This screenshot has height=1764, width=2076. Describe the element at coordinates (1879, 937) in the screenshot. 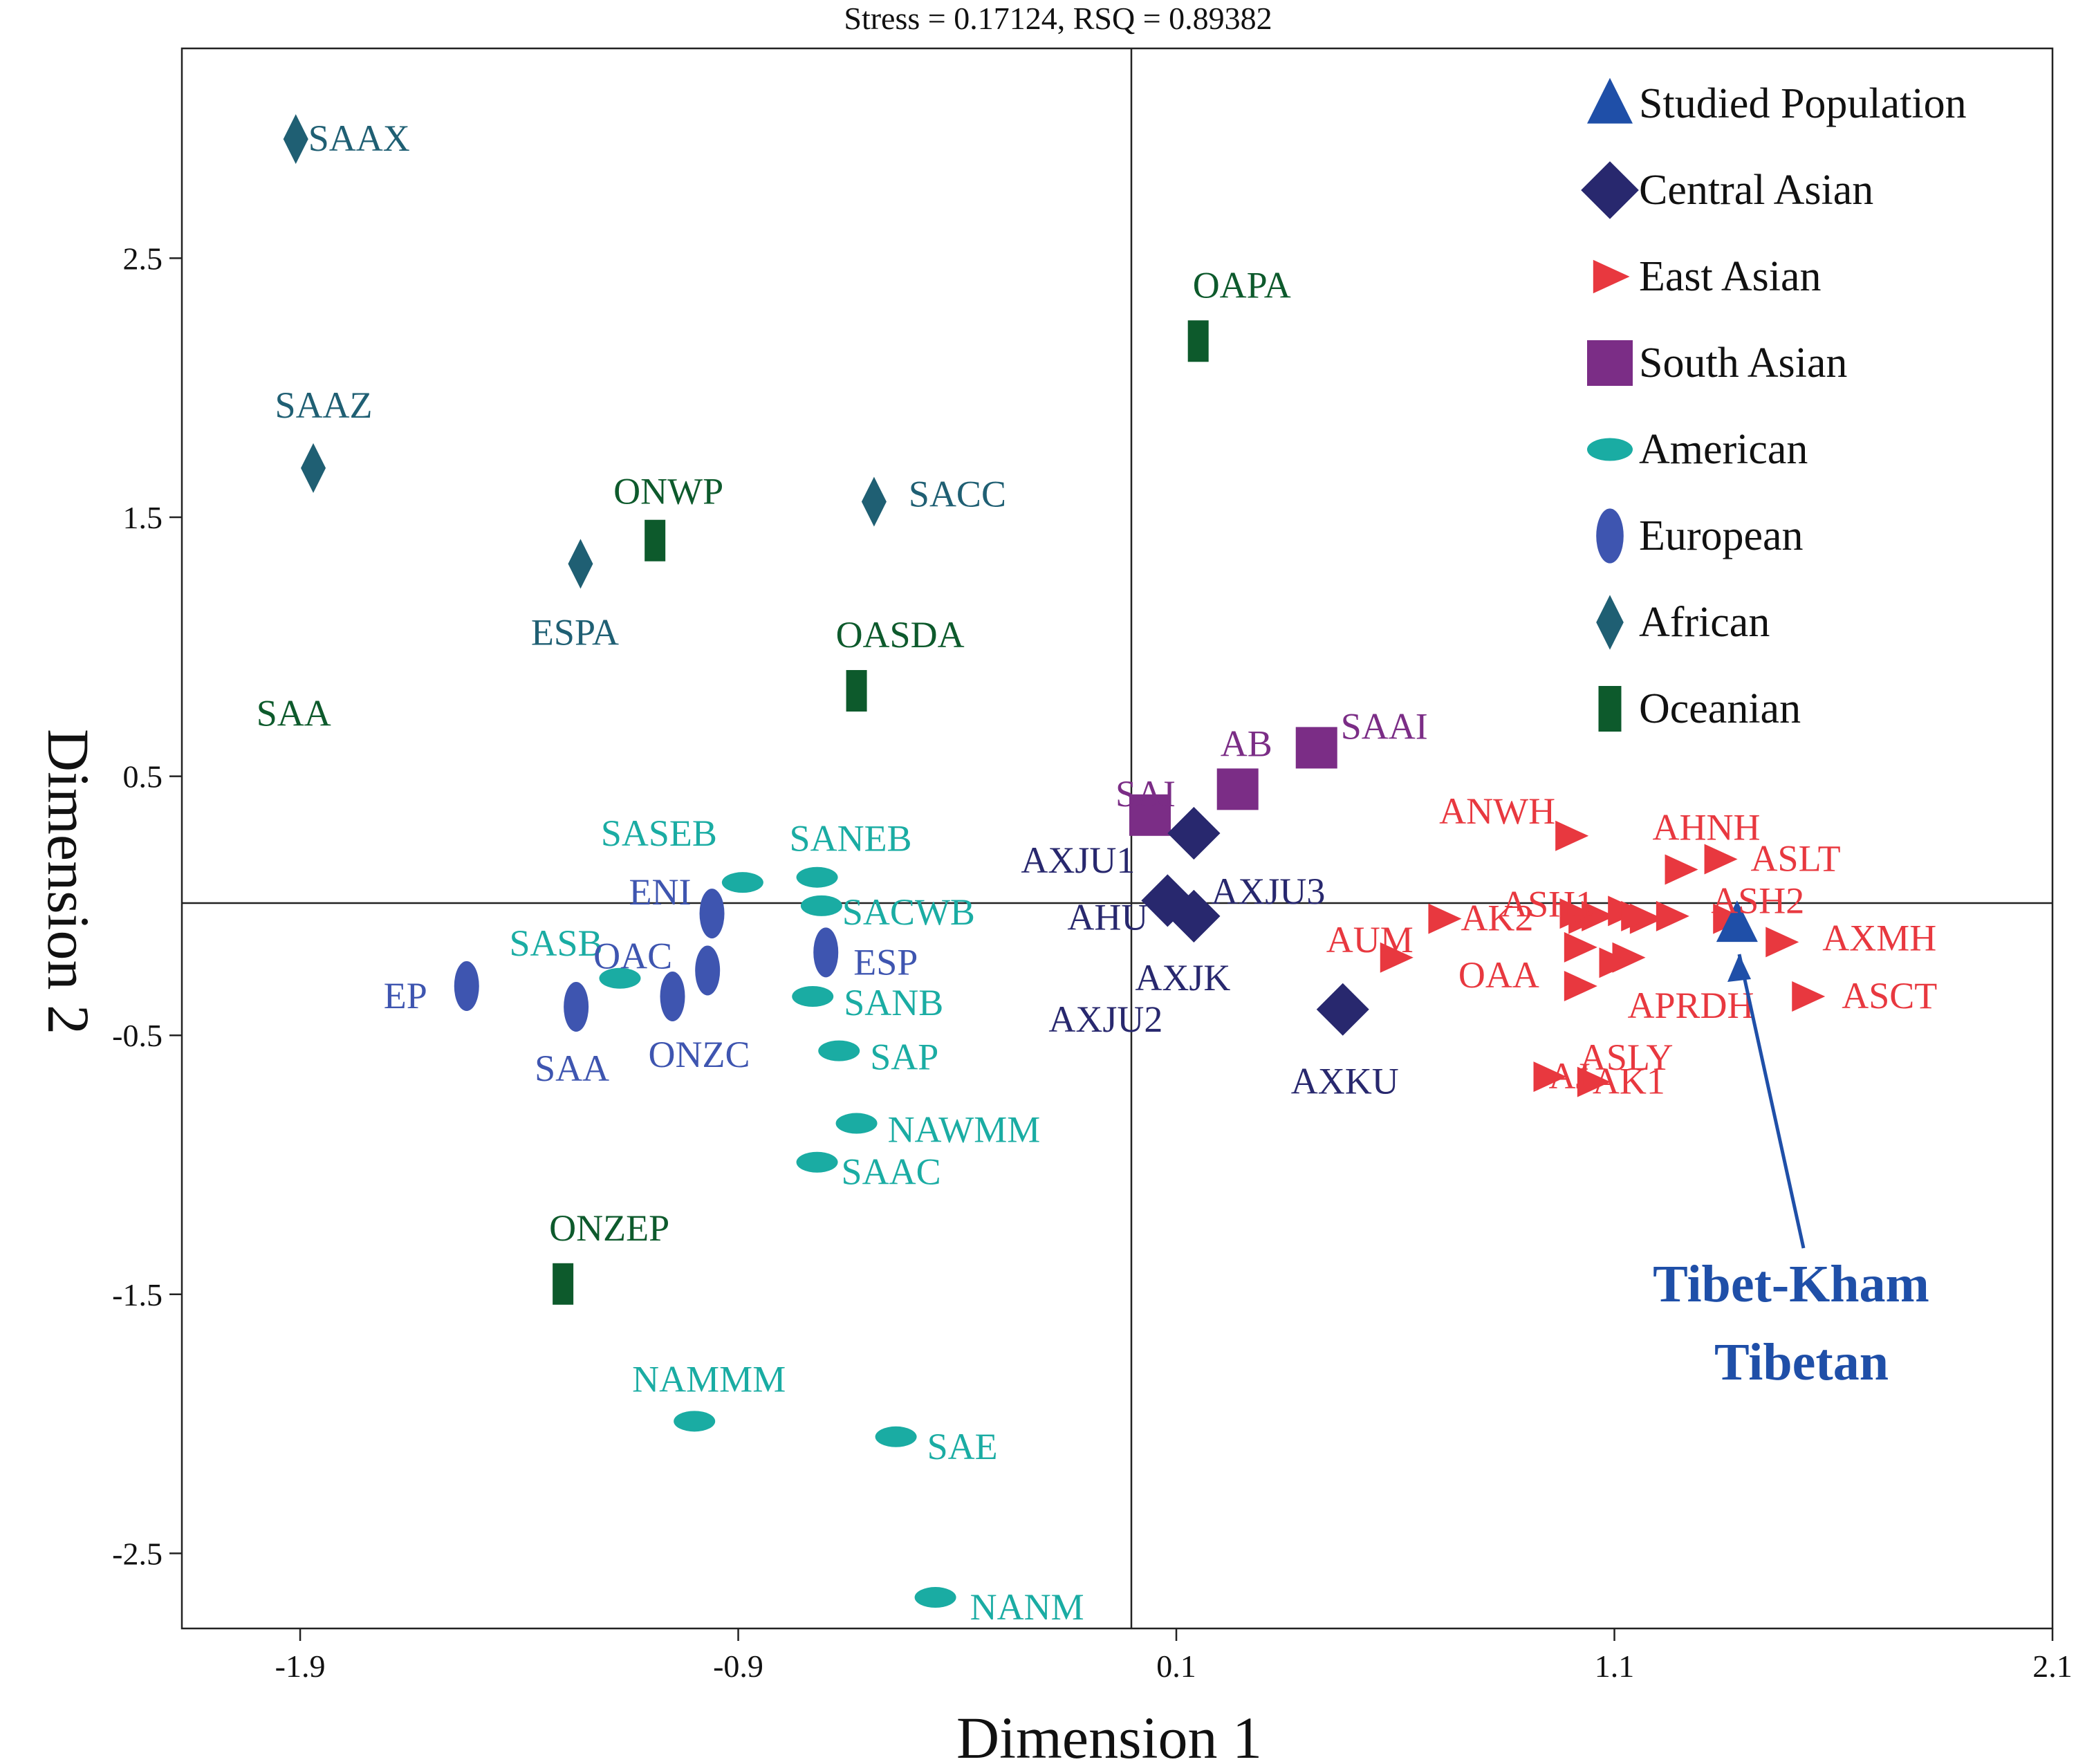

I see `point-label: AXMH` at that location.